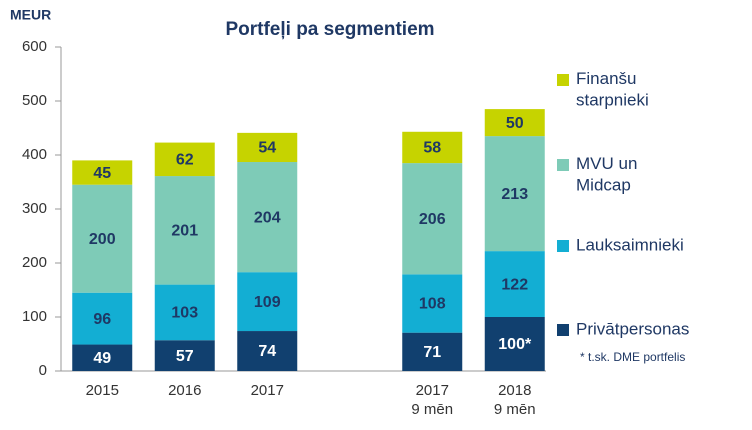 The image size is (752, 430). Describe the element at coordinates (34, 100) in the screenshot. I see `y-tick-label: 500` at that location.